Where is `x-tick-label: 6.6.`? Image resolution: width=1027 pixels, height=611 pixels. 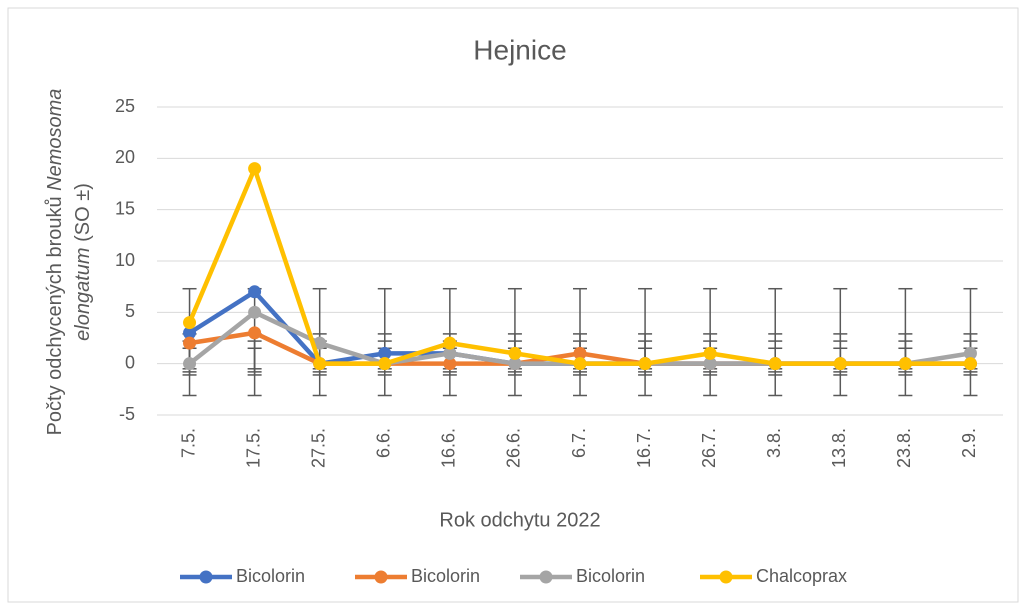 x-tick-label: 6.6. is located at coordinates (384, 443).